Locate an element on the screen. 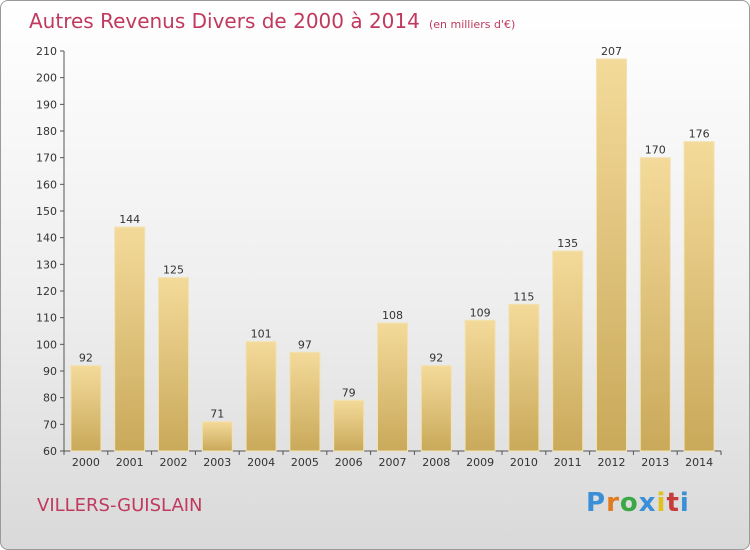 This screenshot has width=750, height=550. y-tick-label: 70 is located at coordinates (50, 424).